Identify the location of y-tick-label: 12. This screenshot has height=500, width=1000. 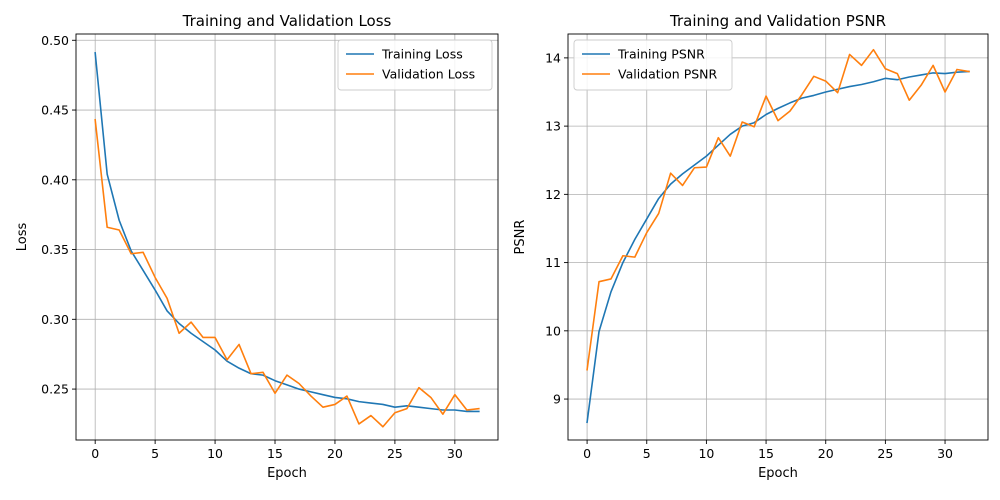
(553, 194).